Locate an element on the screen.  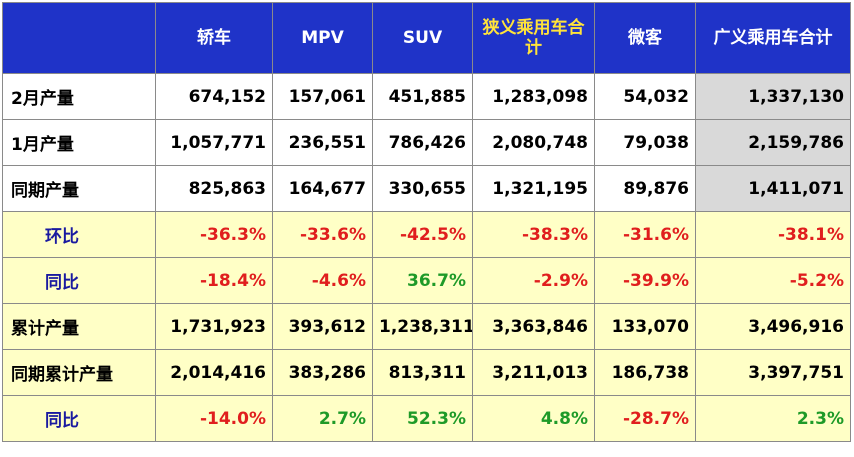
table-cell-percent: -38.1% is located at coordinates (773, 234).